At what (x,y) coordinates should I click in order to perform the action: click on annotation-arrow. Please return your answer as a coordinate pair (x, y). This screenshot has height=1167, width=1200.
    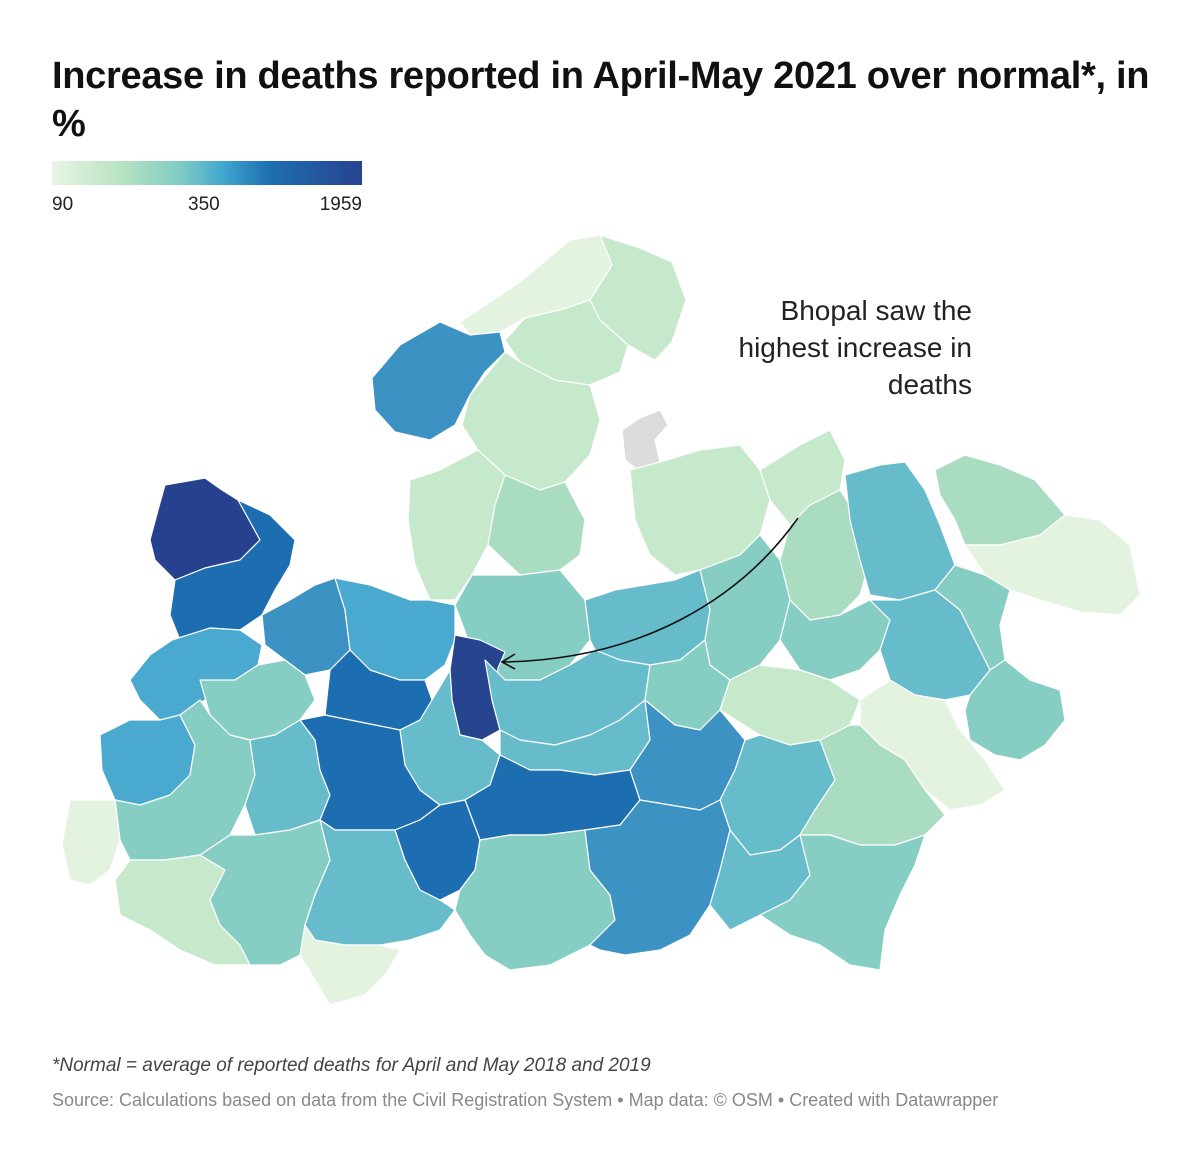
    Looking at the image, I should click on (650, 590).